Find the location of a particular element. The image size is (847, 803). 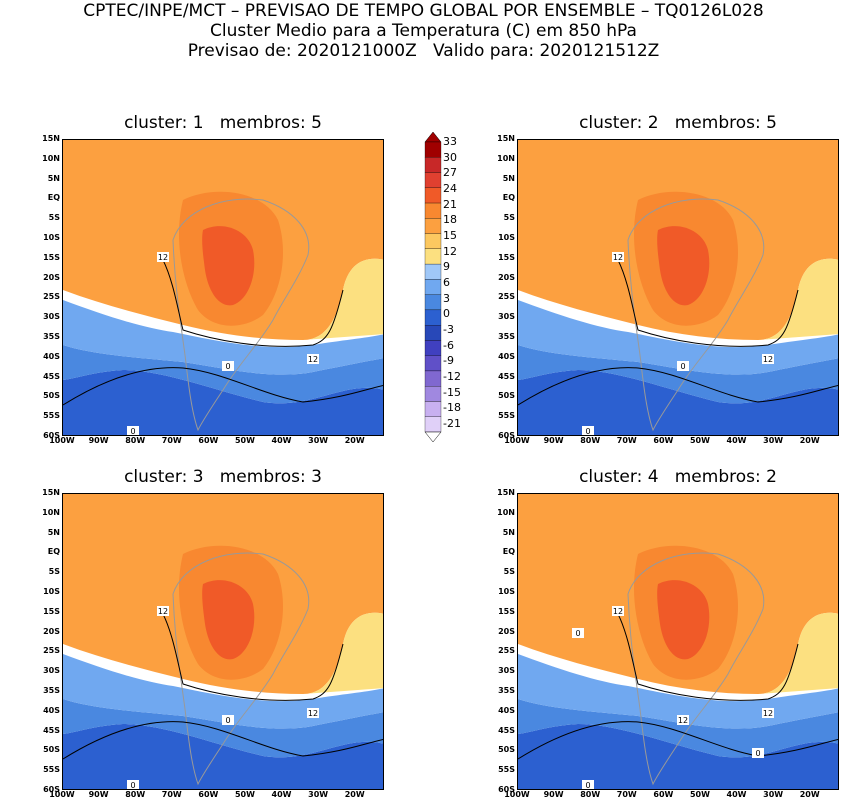

lat-label: 60S is located at coordinates (51, 435).